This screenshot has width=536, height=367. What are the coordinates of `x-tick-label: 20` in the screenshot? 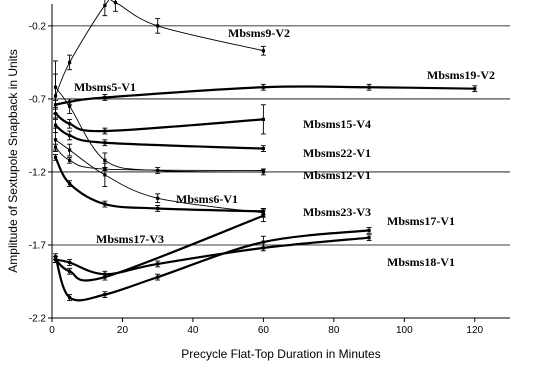 It's located at (123, 330).